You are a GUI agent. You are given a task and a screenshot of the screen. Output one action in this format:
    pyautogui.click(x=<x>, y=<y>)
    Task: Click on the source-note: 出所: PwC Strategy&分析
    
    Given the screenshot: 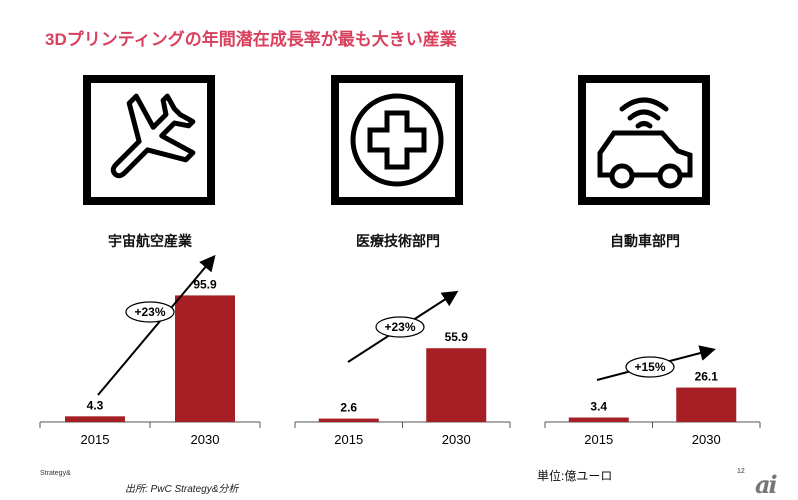 What is the action you would take?
    pyautogui.click(x=182, y=489)
    